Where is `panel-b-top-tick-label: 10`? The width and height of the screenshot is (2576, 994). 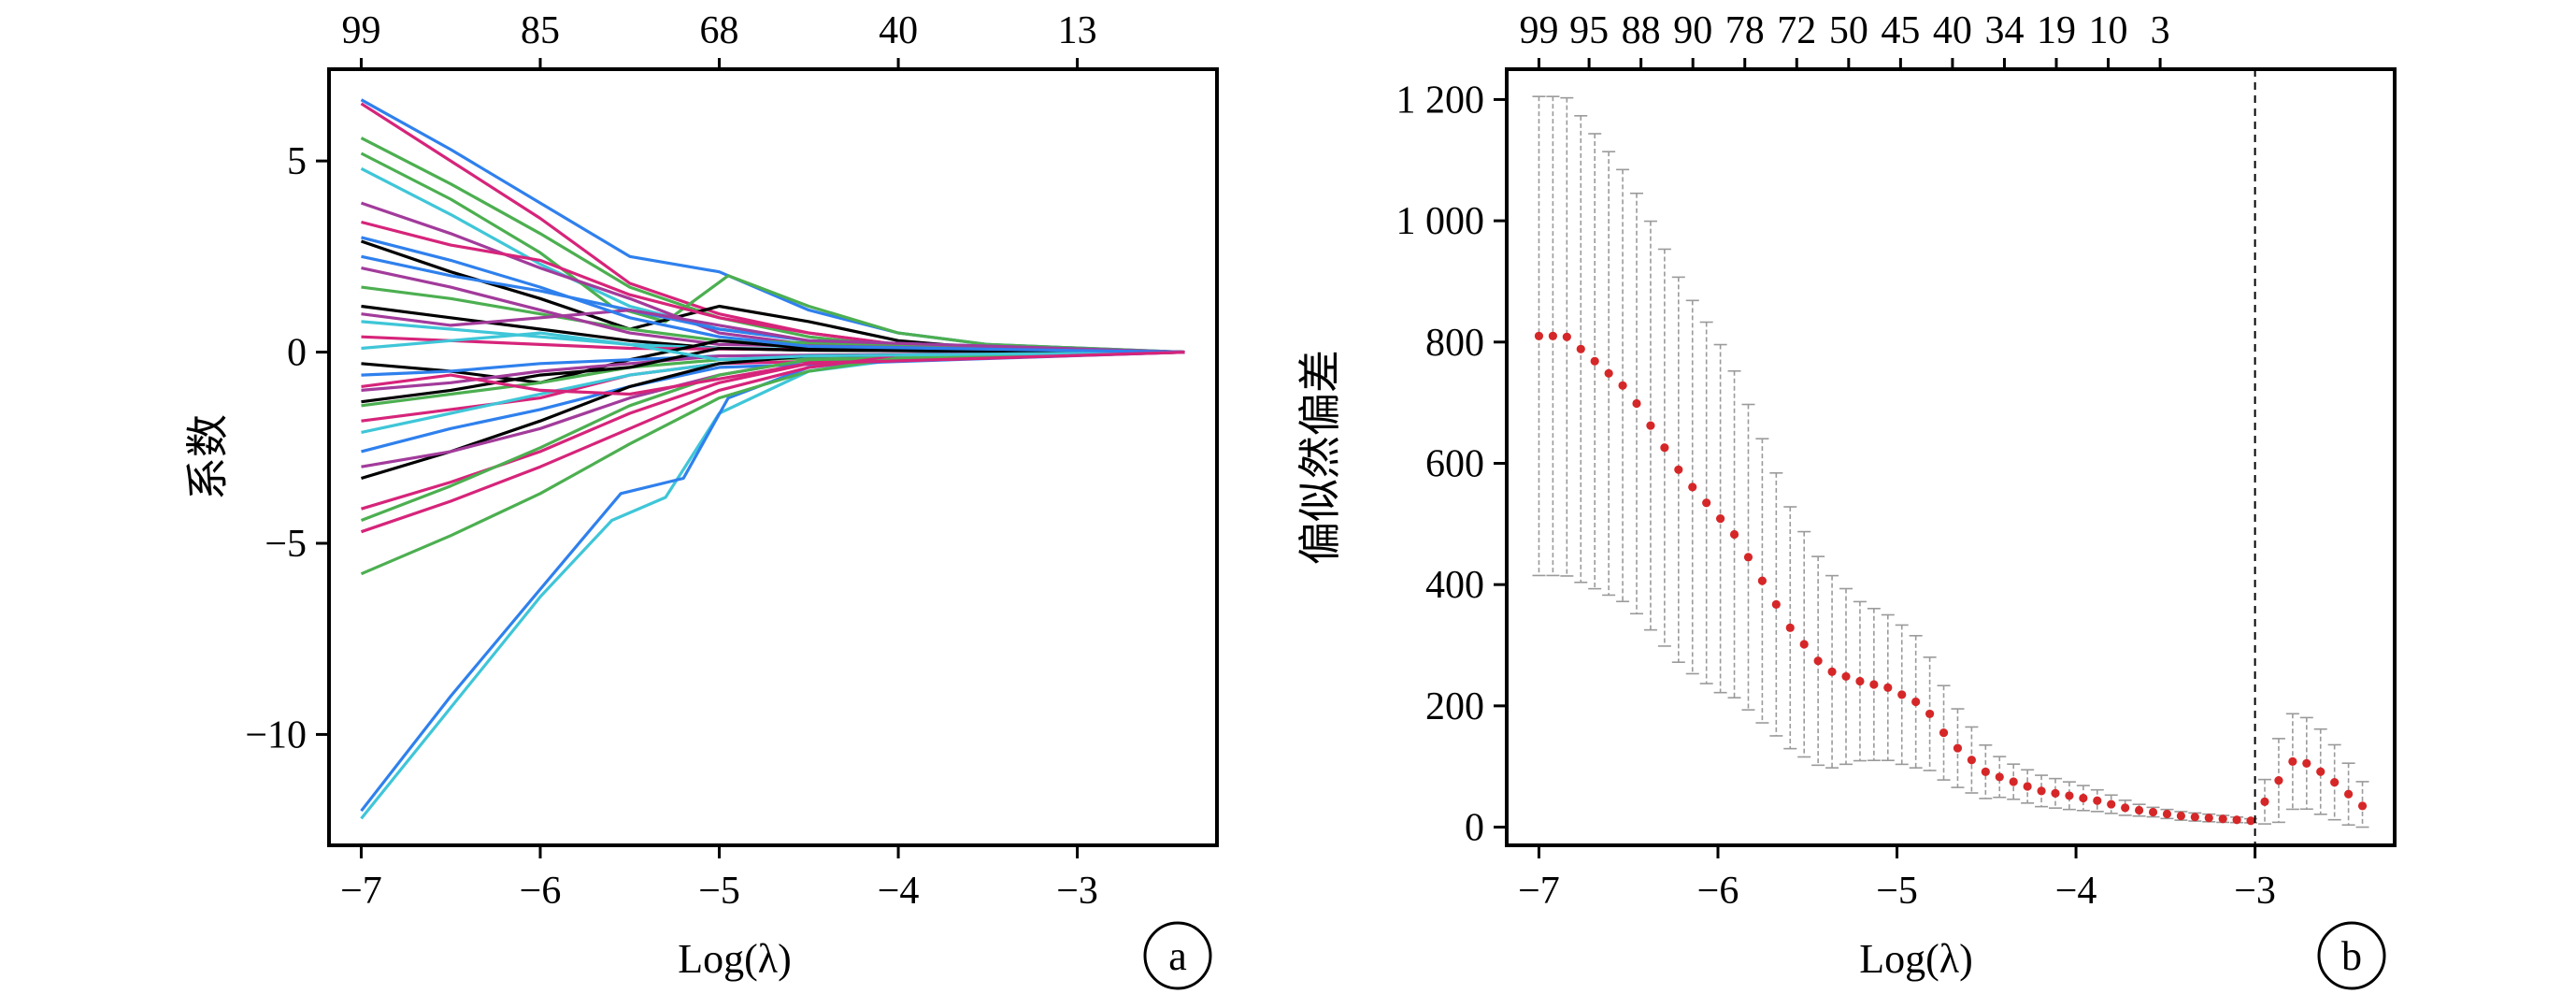 panel-b-top-tick-label: 10 is located at coordinates (2108, 30).